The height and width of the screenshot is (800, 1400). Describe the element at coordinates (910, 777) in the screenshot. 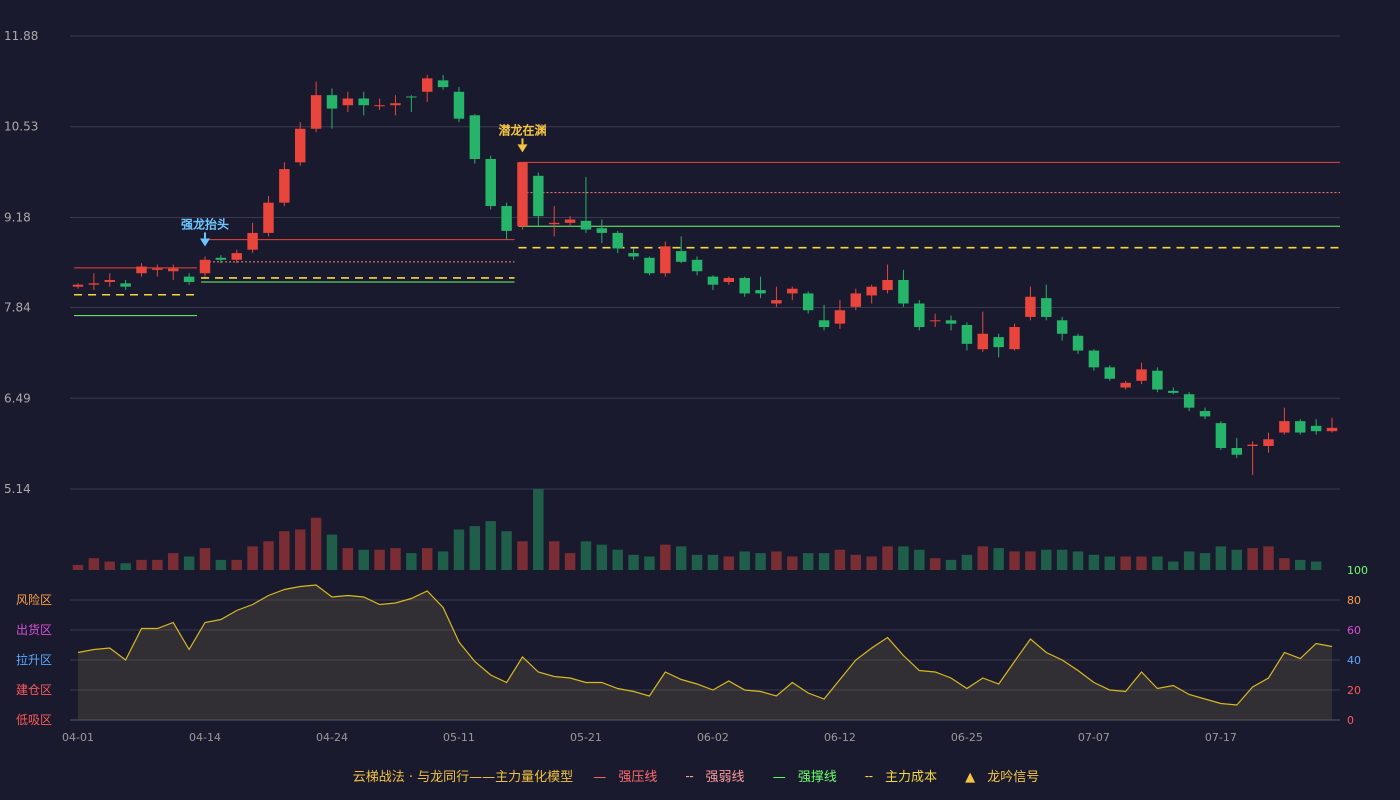

I see `legend-main-cost-label: 主力成本` at that location.